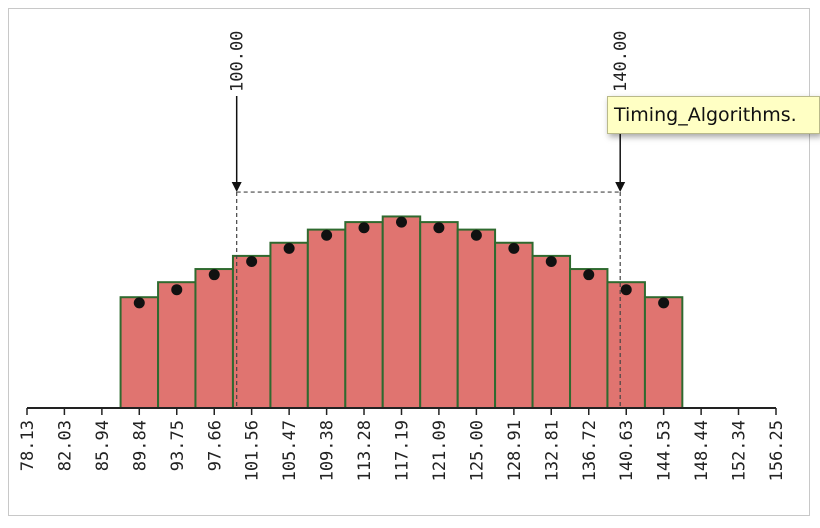 The image size is (820, 528). Describe the element at coordinates (215, 445) in the screenshot. I see `x-tick-label-5: 97.66` at that location.